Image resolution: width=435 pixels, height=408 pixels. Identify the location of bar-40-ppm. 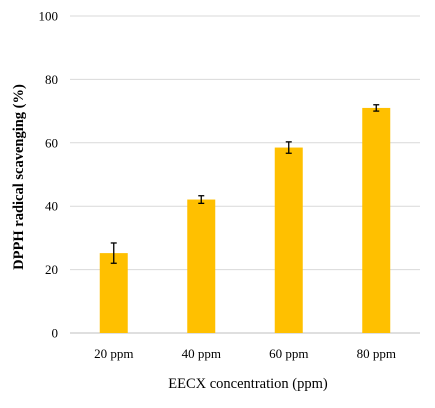
(201, 266).